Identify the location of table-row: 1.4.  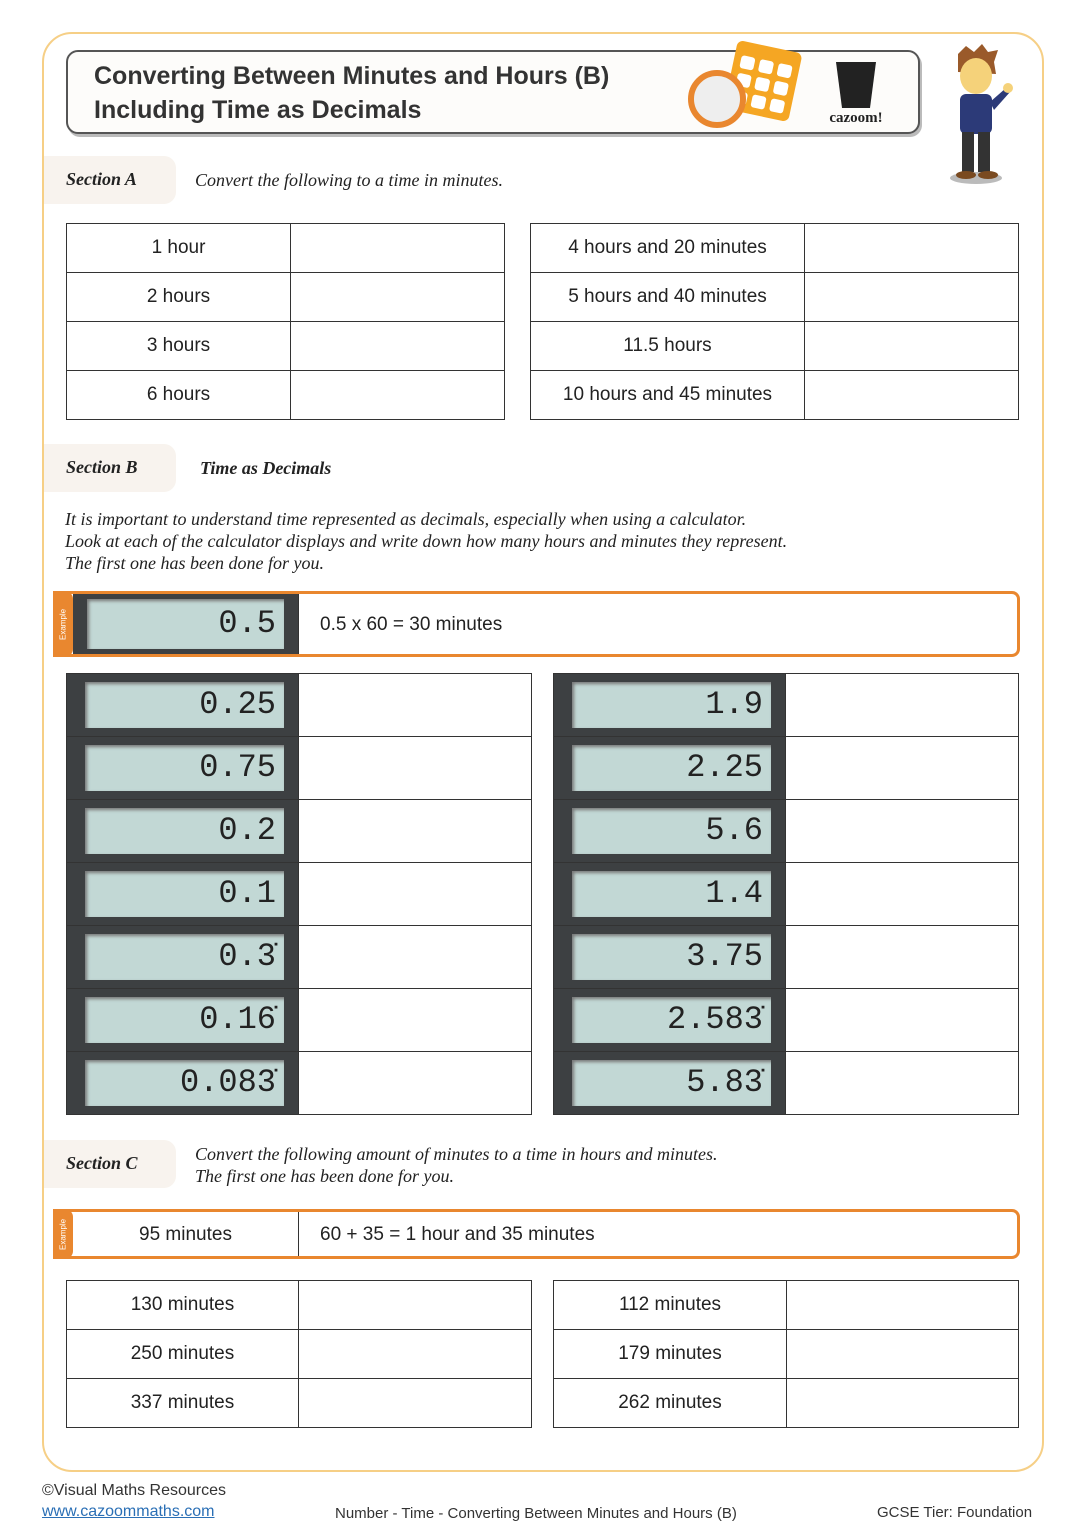
(786, 894).